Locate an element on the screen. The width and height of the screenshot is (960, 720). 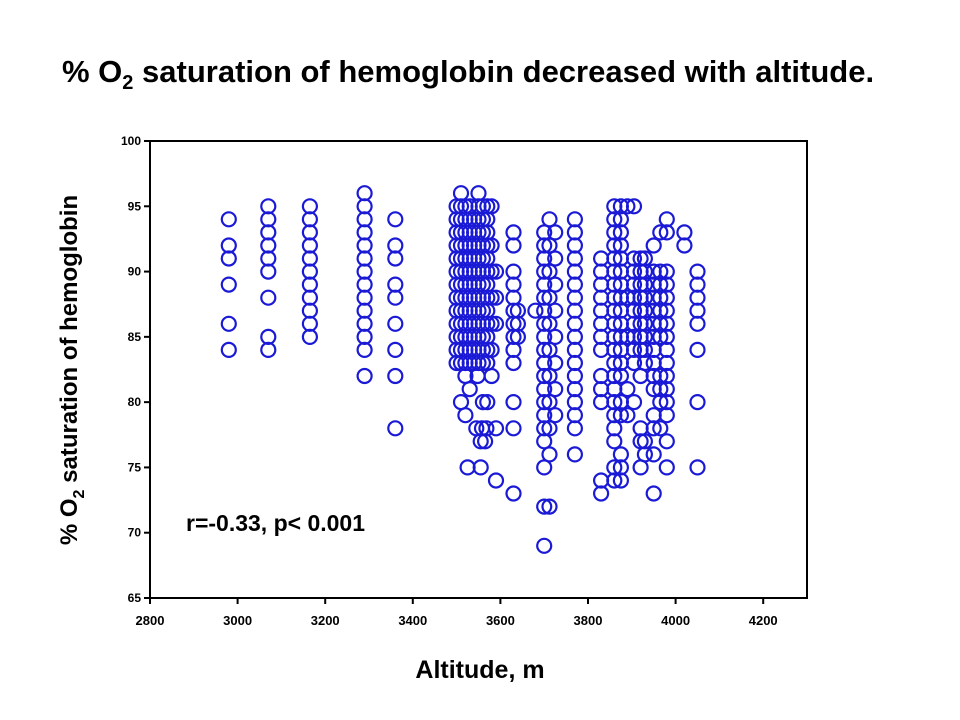
y-tick-label: 70 is located at coordinates (135, 533).